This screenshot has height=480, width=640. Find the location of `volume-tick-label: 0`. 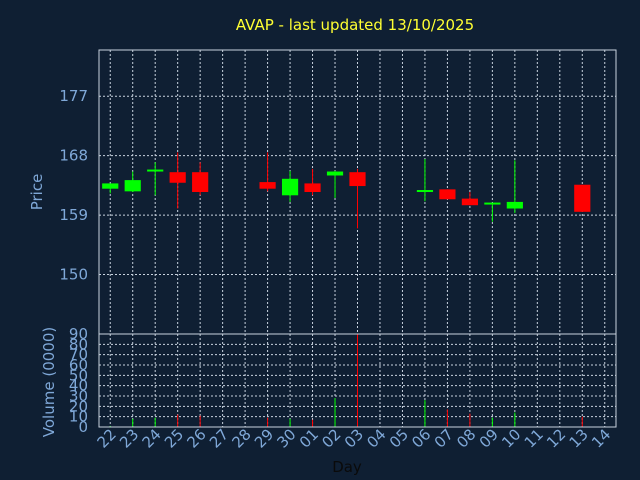

volume-tick-label: 0 is located at coordinates (83, 427).